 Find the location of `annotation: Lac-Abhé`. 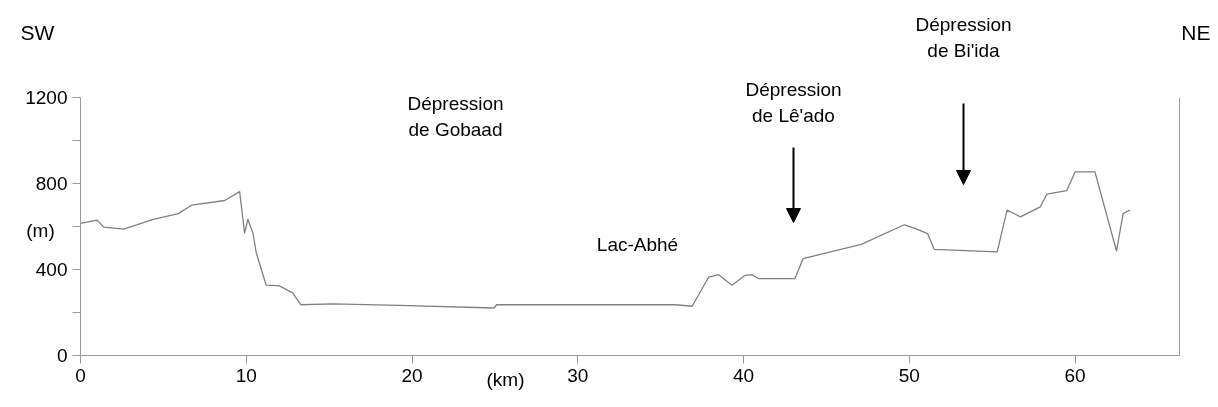

annotation: Lac-Abhé is located at coordinates (637, 244).